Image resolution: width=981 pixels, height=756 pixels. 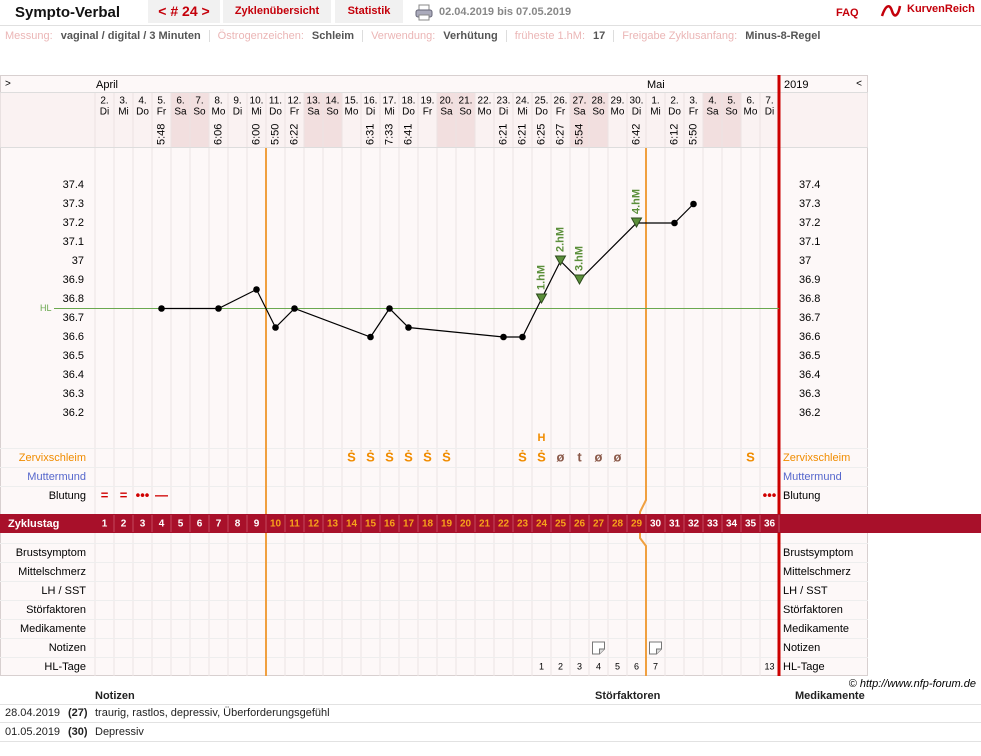 What do you see at coordinates (503, 134) in the screenshot?
I see `time-label: 6:21` at bounding box center [503, 134].